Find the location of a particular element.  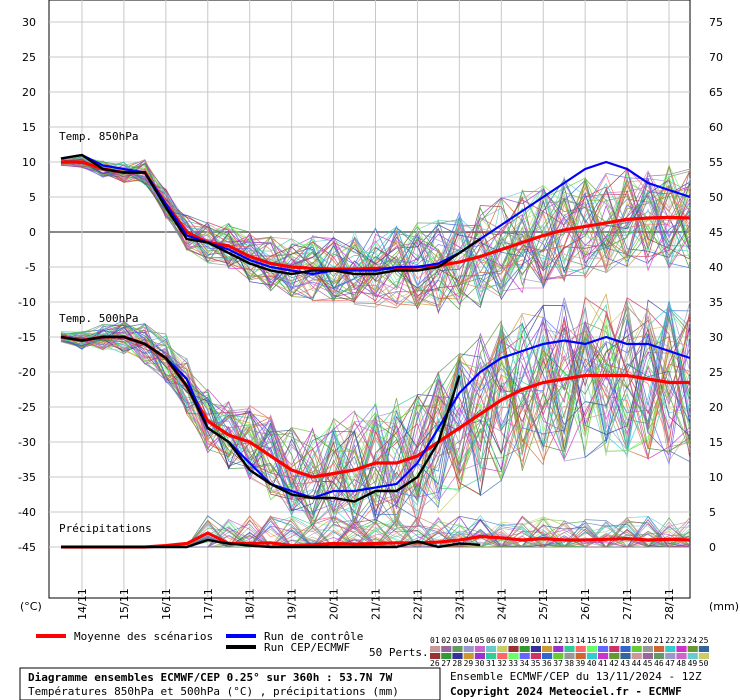

right-tick-label: 5 is located at coordinates (712, 512).